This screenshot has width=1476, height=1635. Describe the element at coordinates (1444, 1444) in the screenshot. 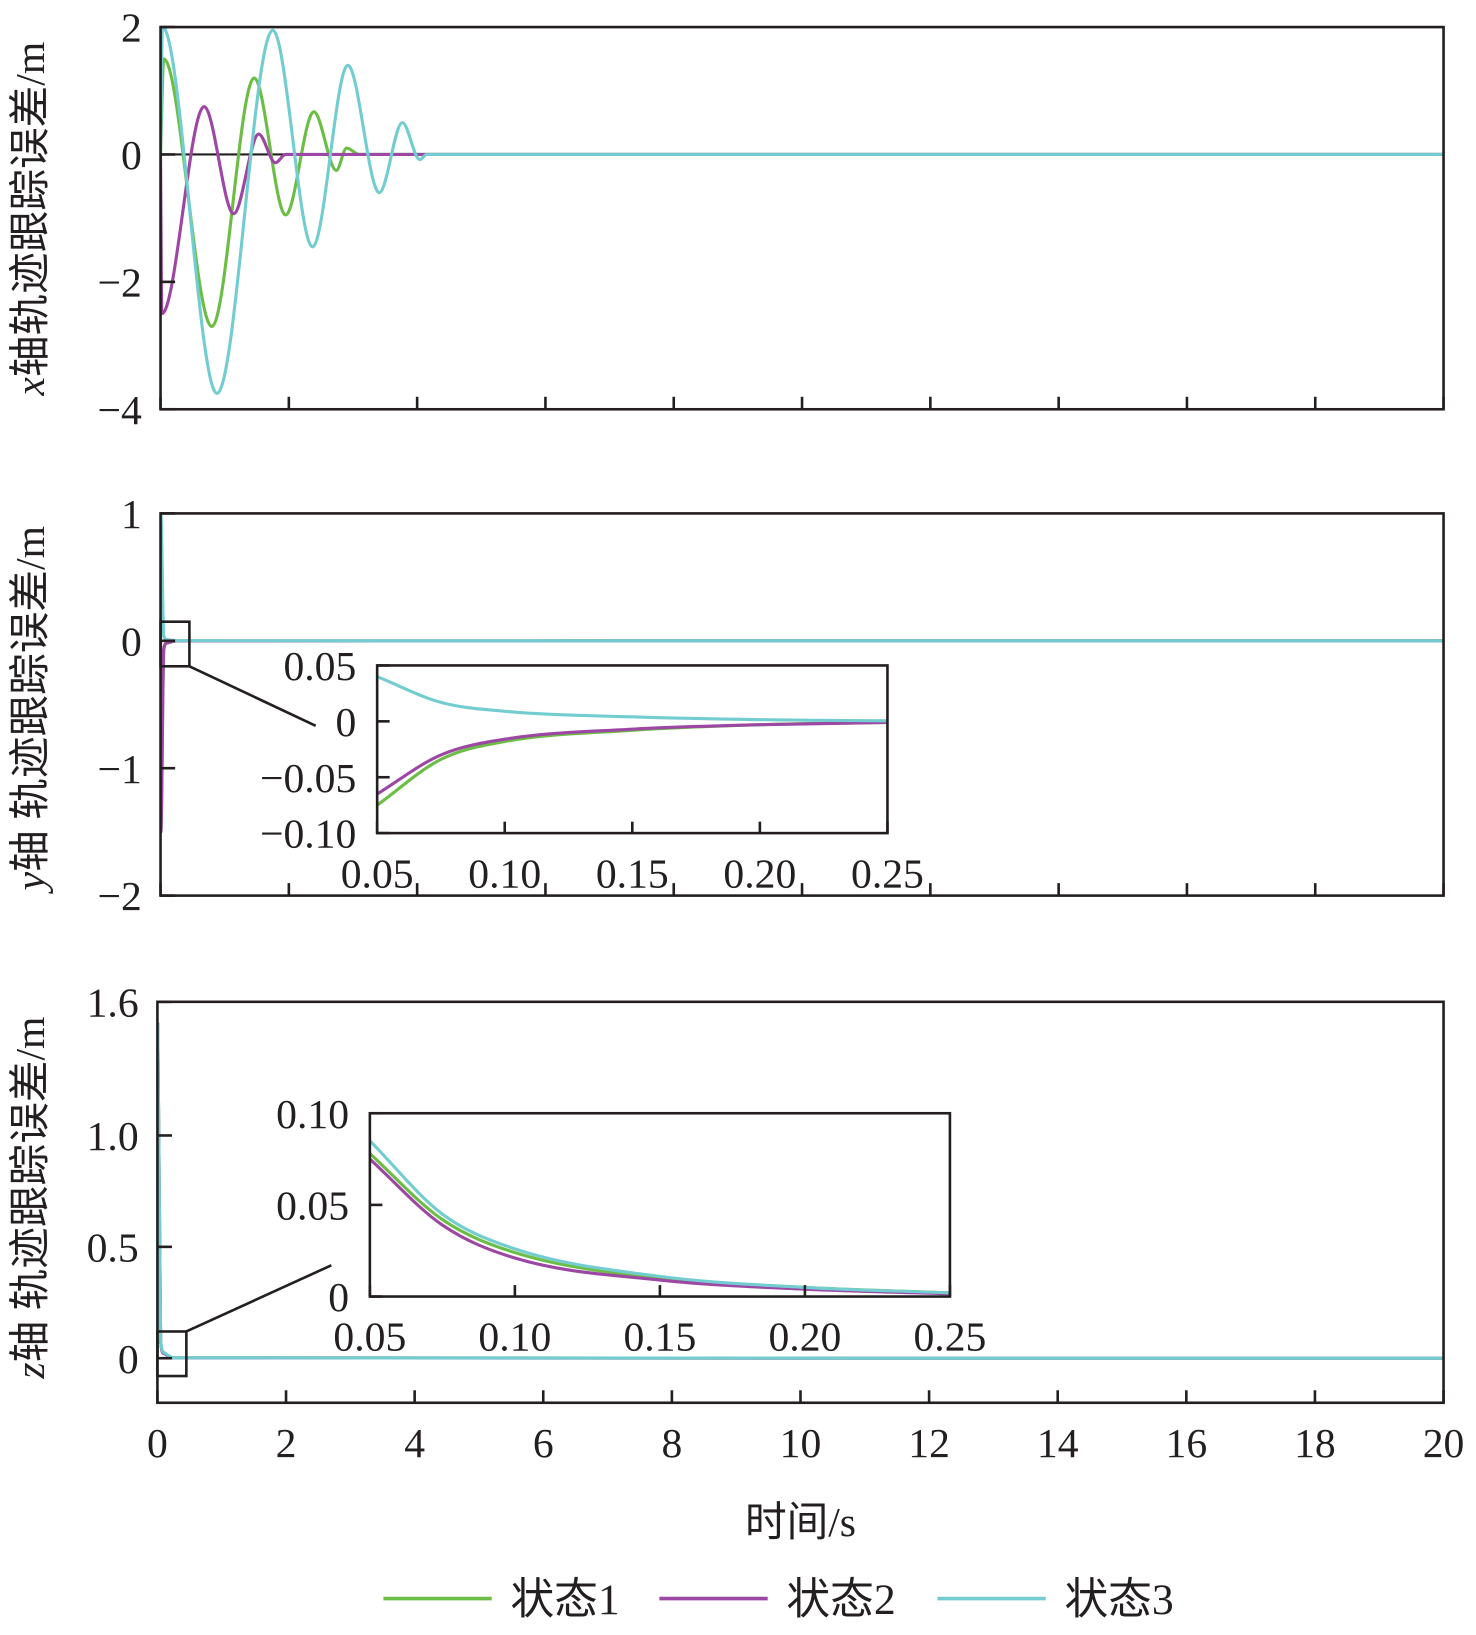

I see `x-tick-label: 20` at that location.